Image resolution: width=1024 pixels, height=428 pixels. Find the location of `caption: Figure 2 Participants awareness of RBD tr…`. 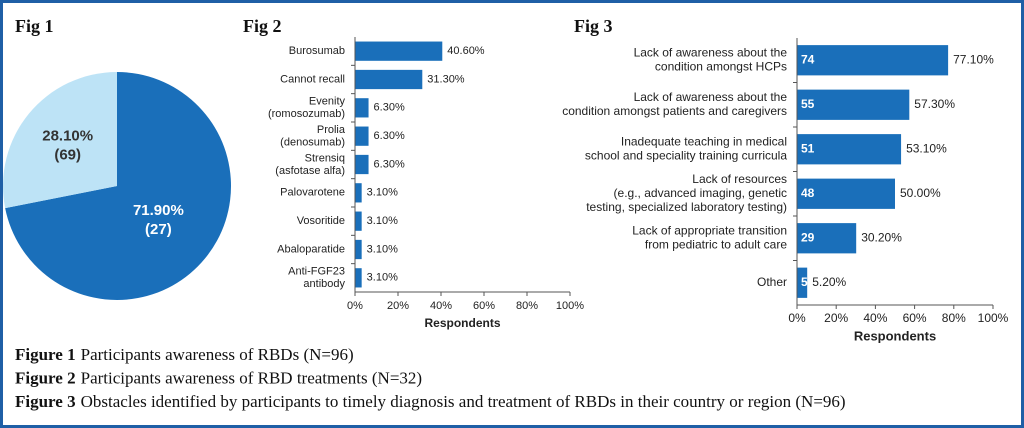

caption: Figure 2 Participants awareness of RBD tr… is located at coordinates (218, 377).